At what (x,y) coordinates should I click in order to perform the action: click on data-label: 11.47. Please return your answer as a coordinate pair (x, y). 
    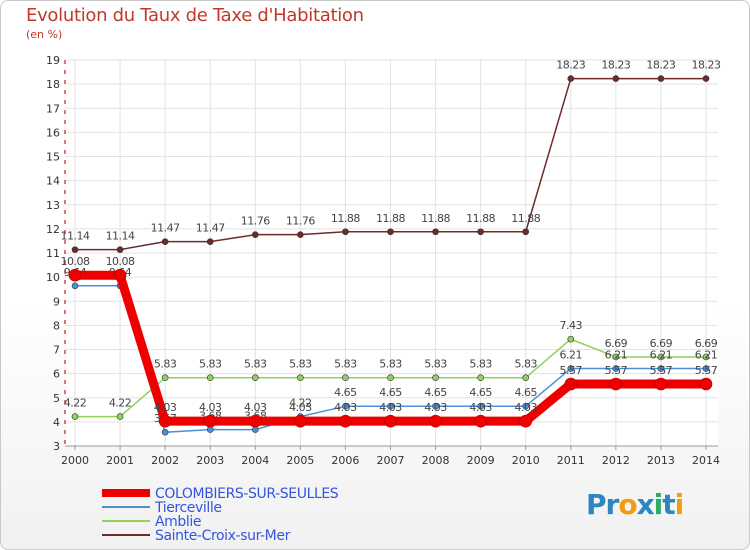
    Looking at the image, I should click on (210, 228).